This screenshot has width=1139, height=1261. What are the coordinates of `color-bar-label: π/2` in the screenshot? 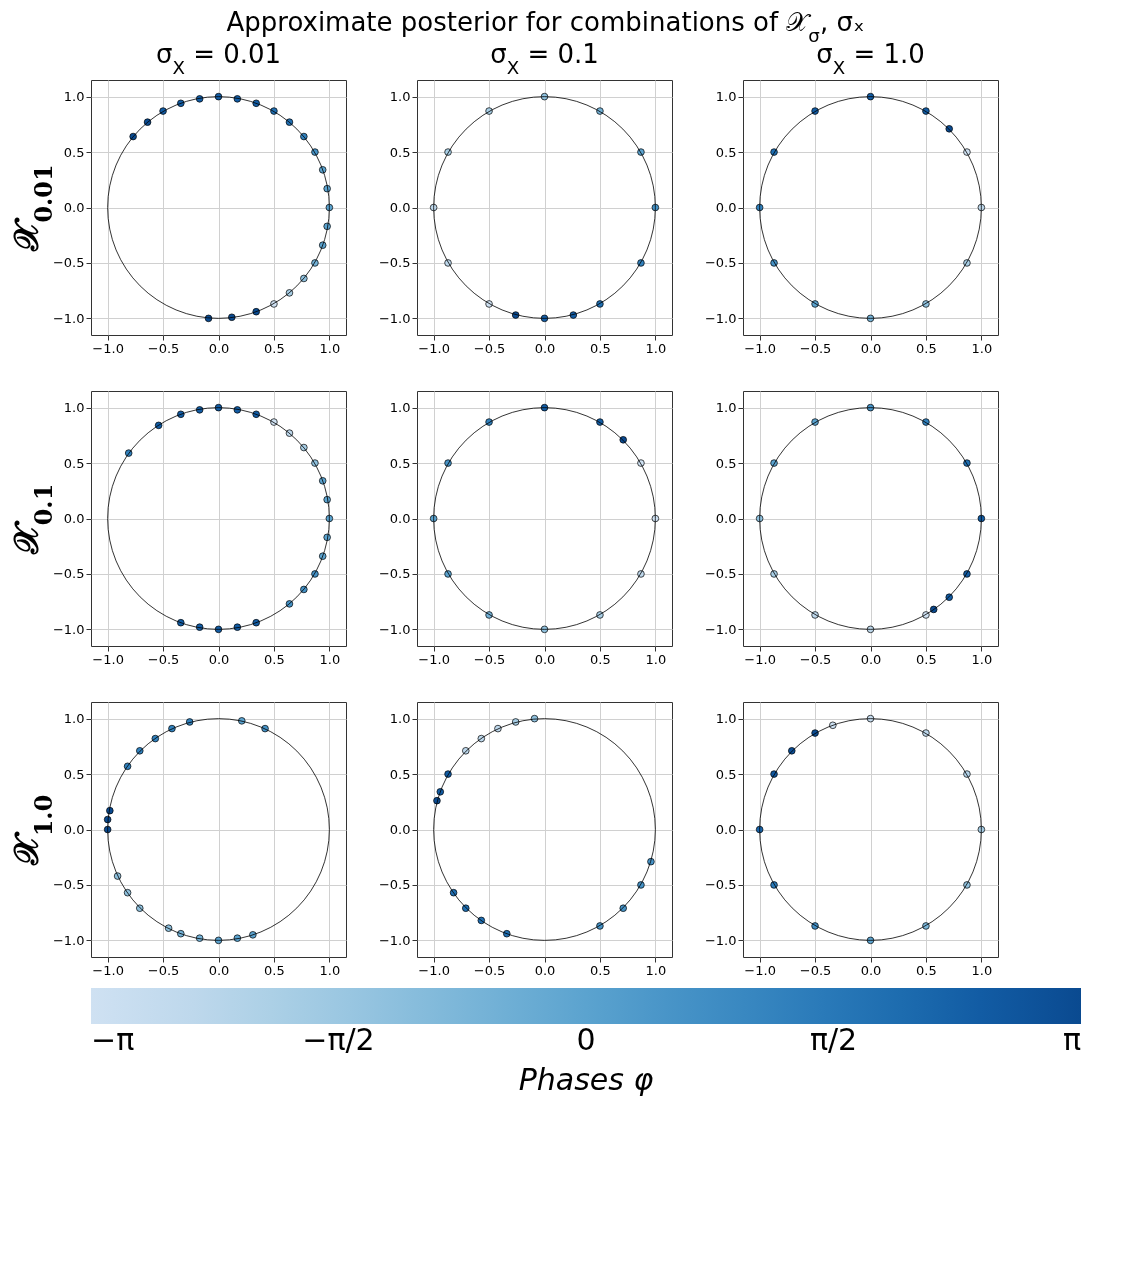 It's located at (833, 1039).